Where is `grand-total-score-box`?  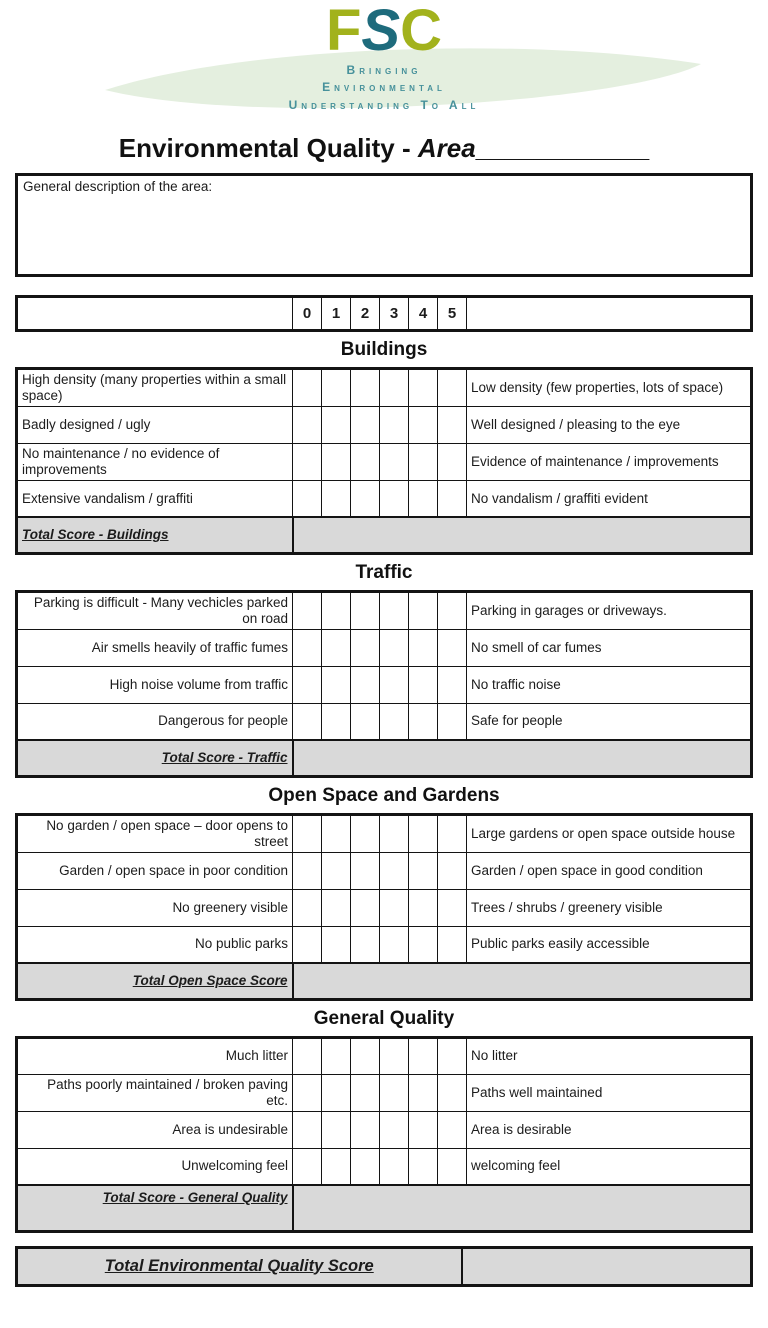
grand-total-score-box is located at coordinates (606, 1266).